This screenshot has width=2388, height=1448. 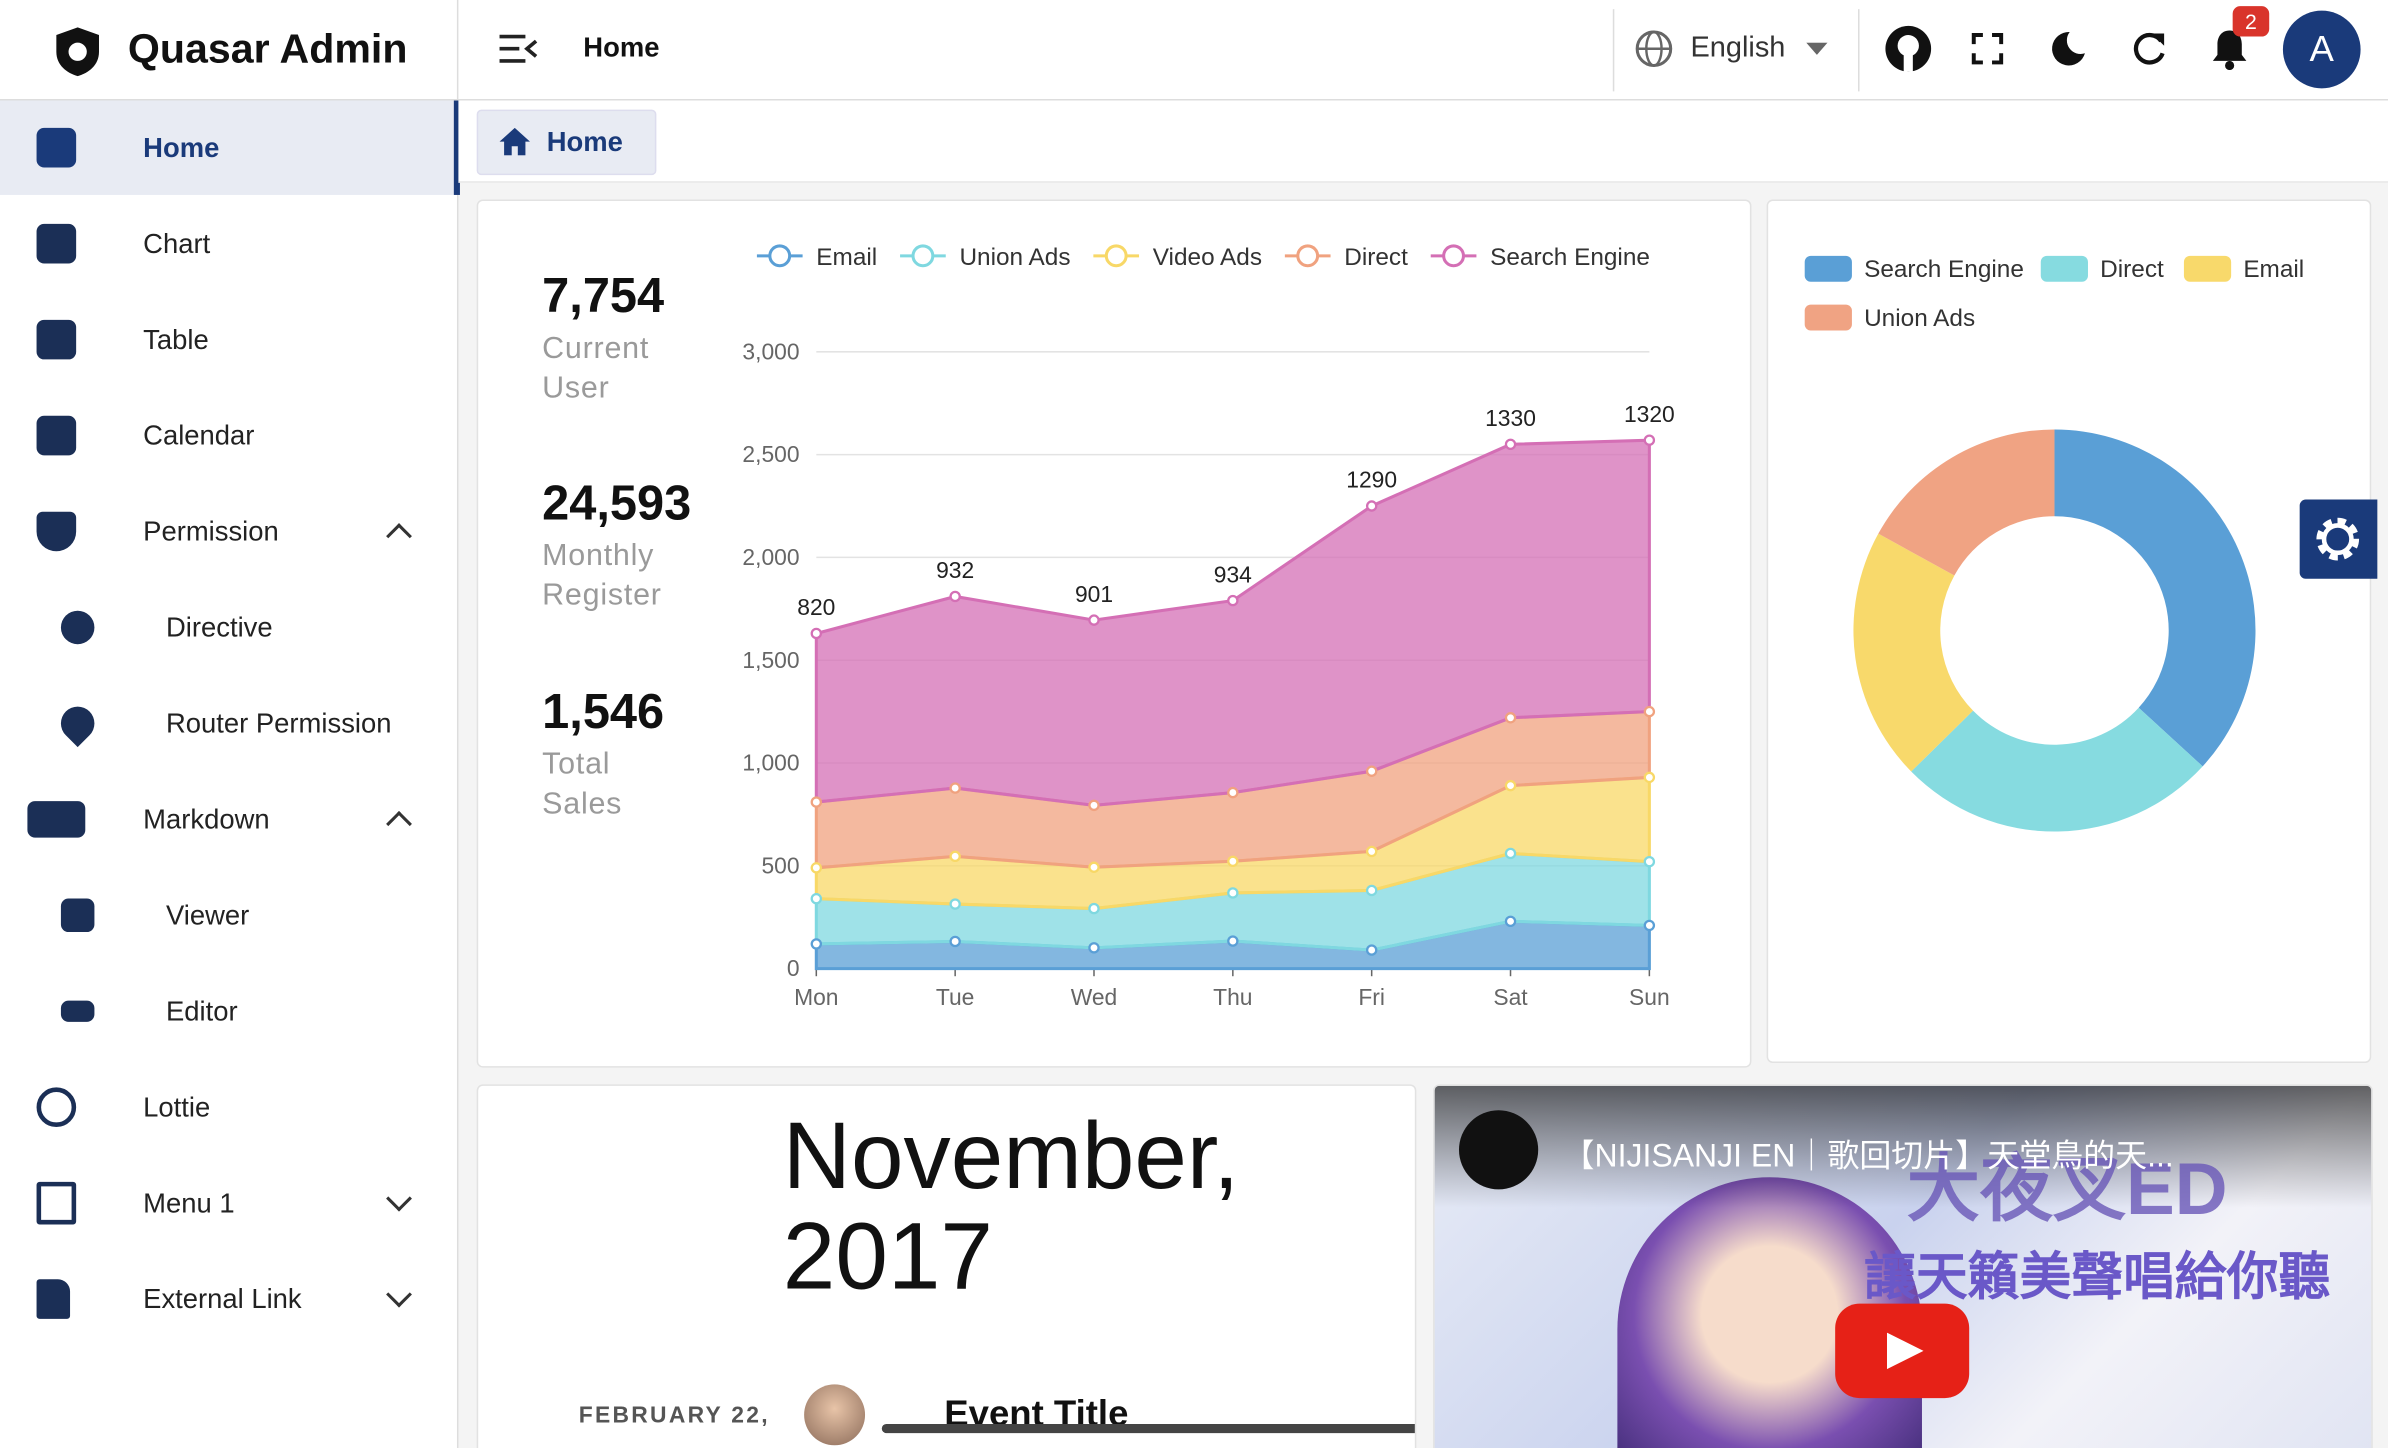 I want to click on data-label: 820, so click(x=816, y=607).